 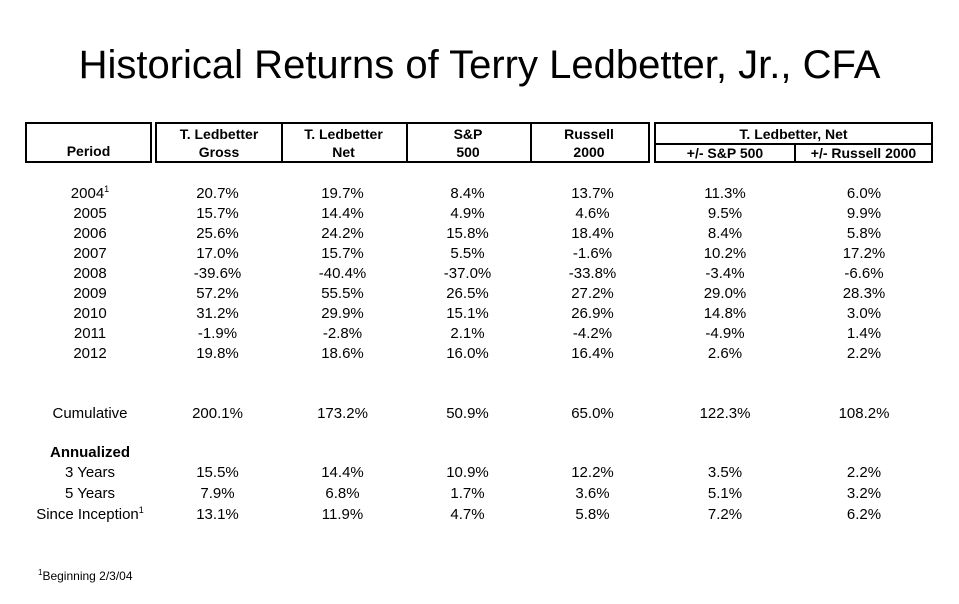 What do you see at coordinates (217, 233) in the screenshot?
I see `cell-gross: 25.6%` at bounding box center [217, 233].